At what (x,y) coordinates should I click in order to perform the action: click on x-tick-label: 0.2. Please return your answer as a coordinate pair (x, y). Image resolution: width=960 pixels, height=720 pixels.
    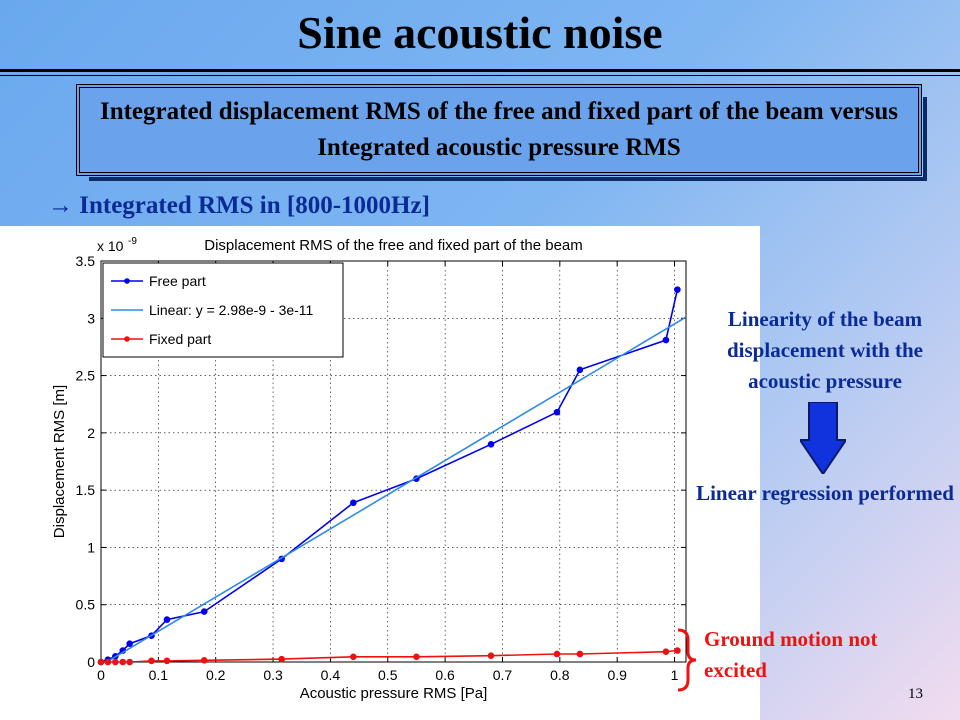
    Looking at the image, I should click on (216, 675).